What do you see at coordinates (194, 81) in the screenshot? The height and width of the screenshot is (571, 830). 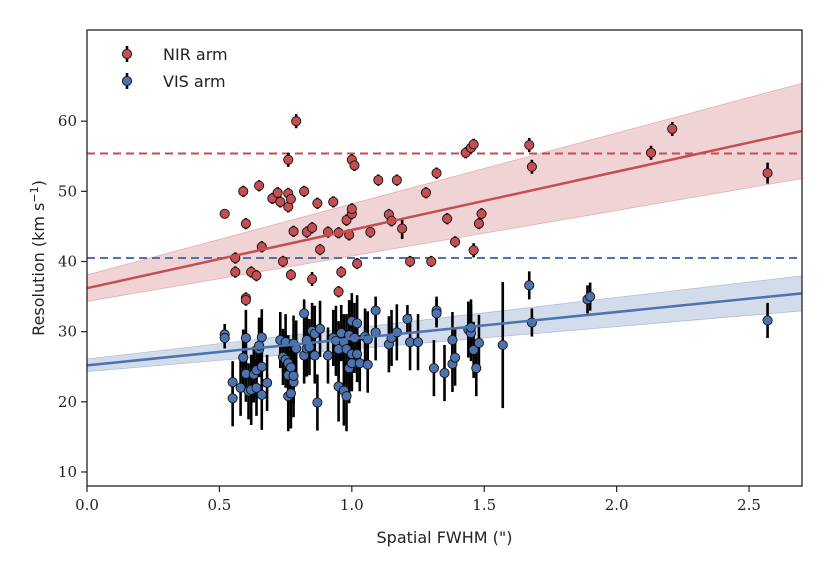 I see `legend-vis-arm-label: VIS arm` at bounding box center [194, 81].